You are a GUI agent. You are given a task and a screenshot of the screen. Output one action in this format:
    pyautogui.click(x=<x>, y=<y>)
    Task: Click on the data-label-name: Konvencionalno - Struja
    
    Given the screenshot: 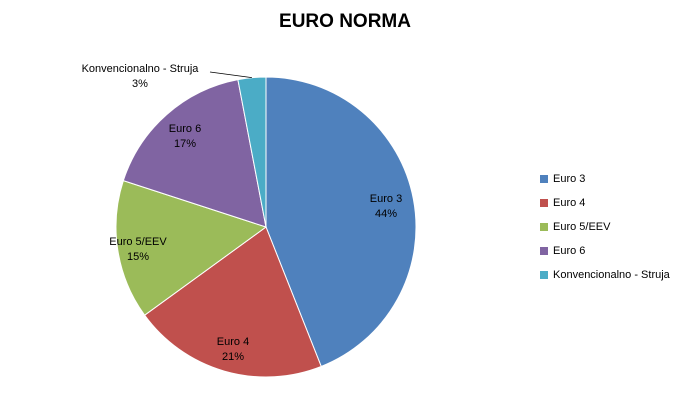 What is the action you would take?
    pyautogui.click(x=141, y=69)
    